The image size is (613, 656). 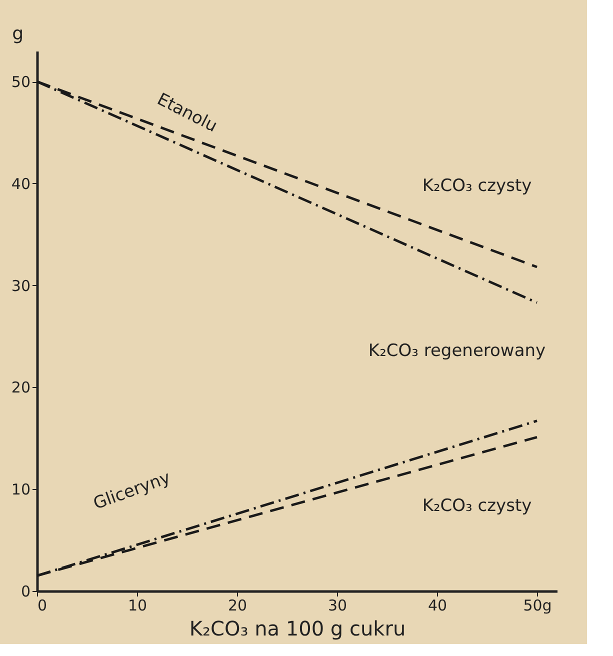 What do you see at coordinates (338, 605) in the screenshot?
I see `x-tick-label: 30` at bounding box center [338, 605].